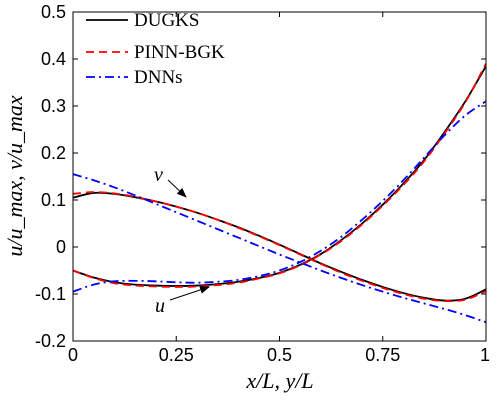 This screenshot has width=500, height=400. What do you see at coordinates (158, 77) in the screenshot?
I see `legend-label-dnns: DNNs` at bounding box center [158, 77].